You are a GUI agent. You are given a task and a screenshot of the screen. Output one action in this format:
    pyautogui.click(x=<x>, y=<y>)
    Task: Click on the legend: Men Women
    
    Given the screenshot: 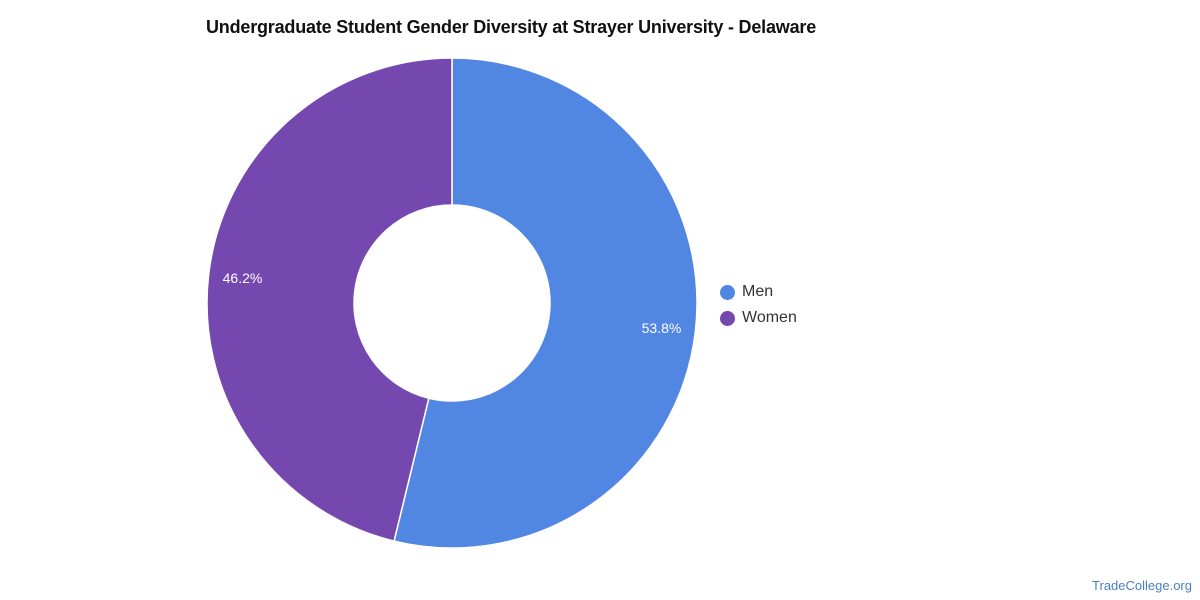 What is the action you would take?
    pyautogui.click(x=758, y=305)
    